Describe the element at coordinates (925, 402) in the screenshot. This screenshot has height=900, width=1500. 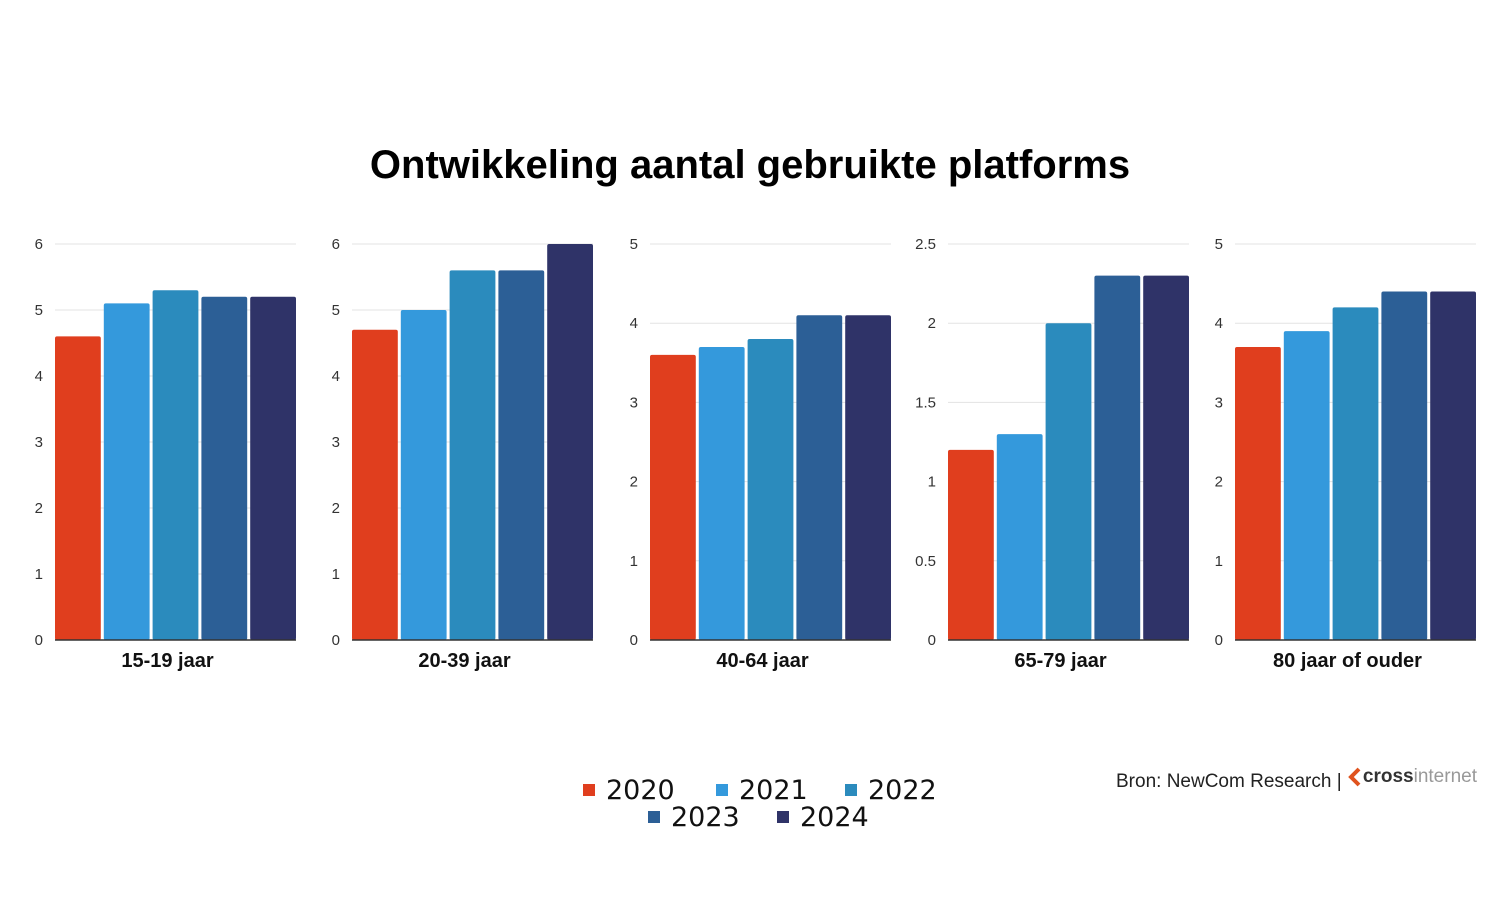
I see `y-tick-label: 1.5` at that location.